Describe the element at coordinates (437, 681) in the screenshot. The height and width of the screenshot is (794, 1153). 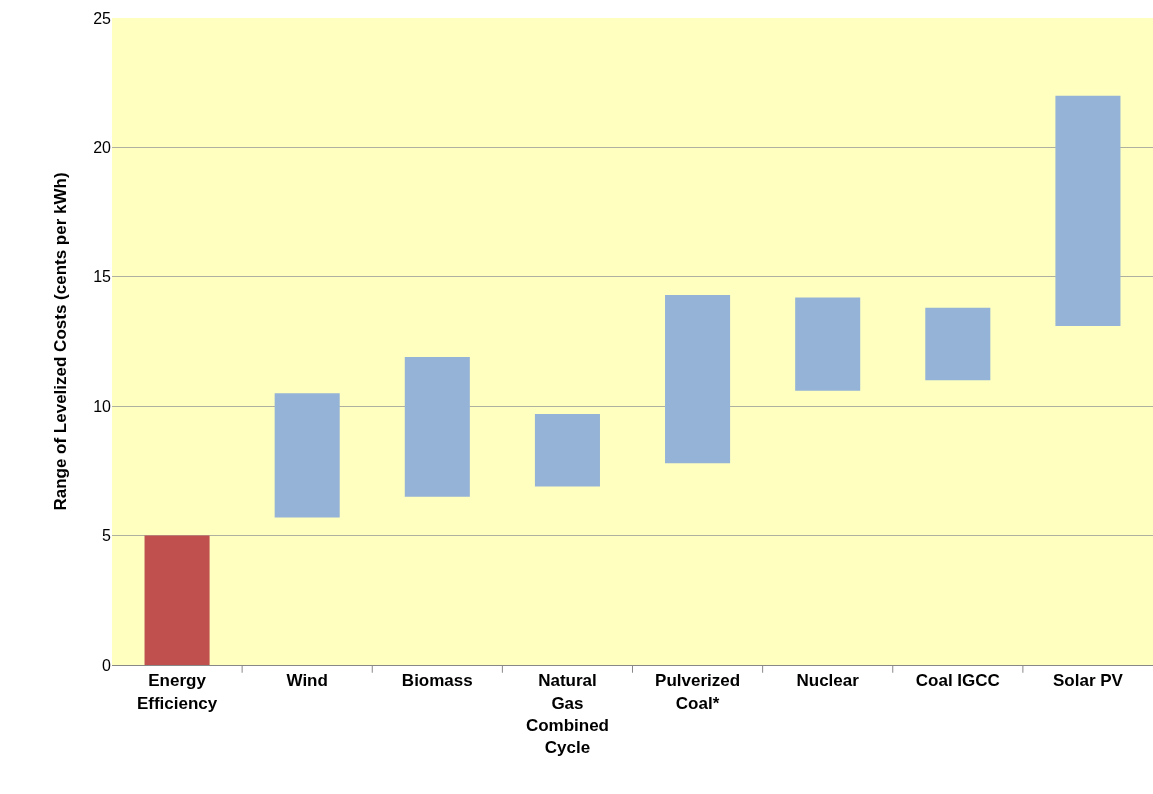
I see `x-tick-label: Biomass` at that location.